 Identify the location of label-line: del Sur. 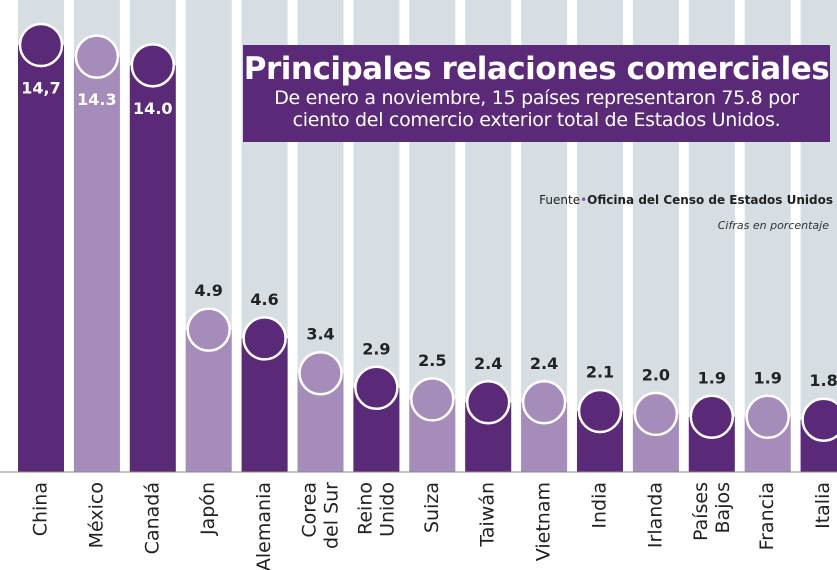
(331, 515).